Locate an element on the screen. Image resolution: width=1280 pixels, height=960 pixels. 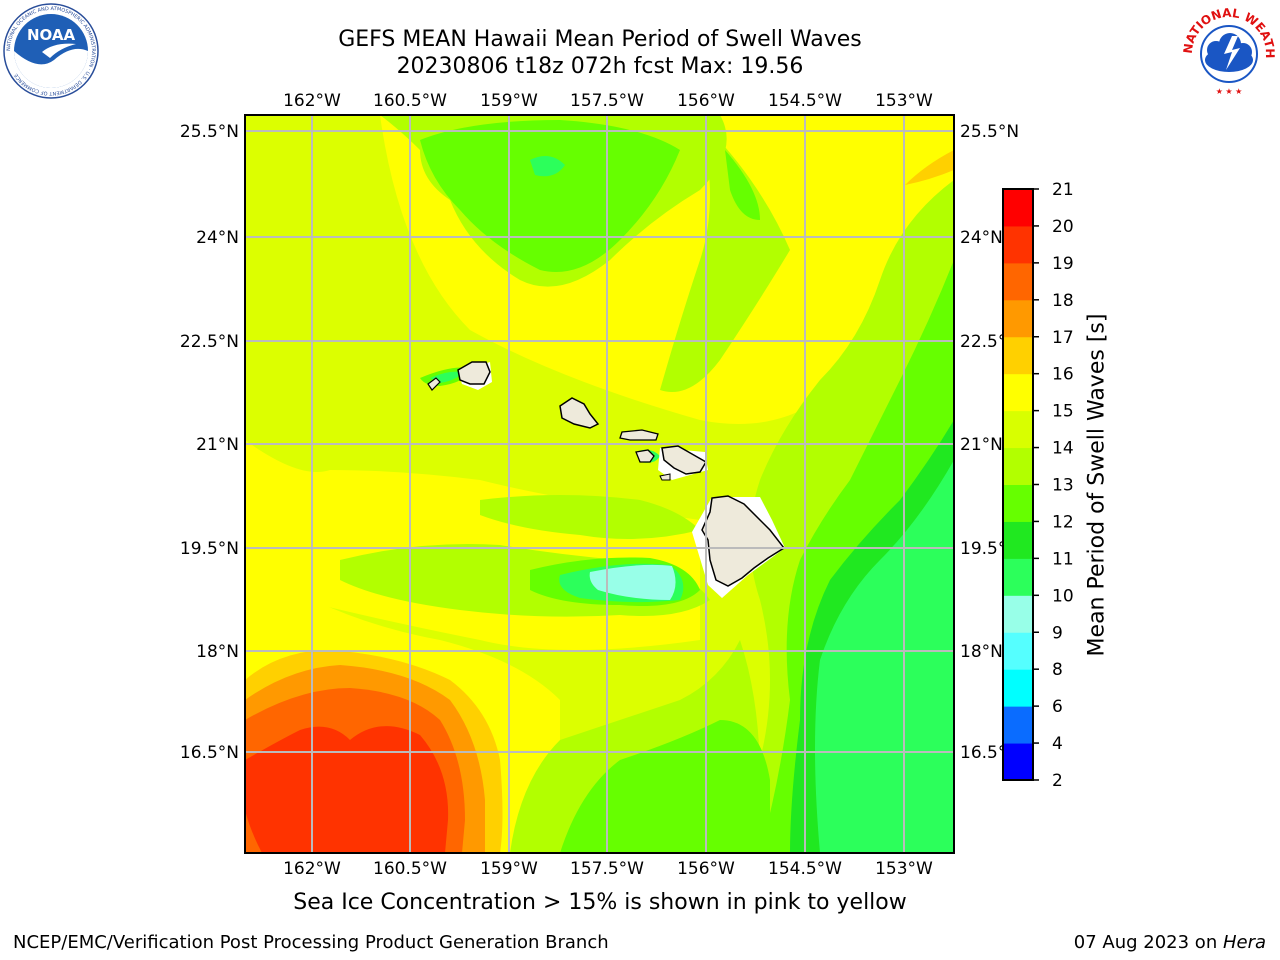
colorbar-tick-label: 16 is located at coordinates (1063, 375).